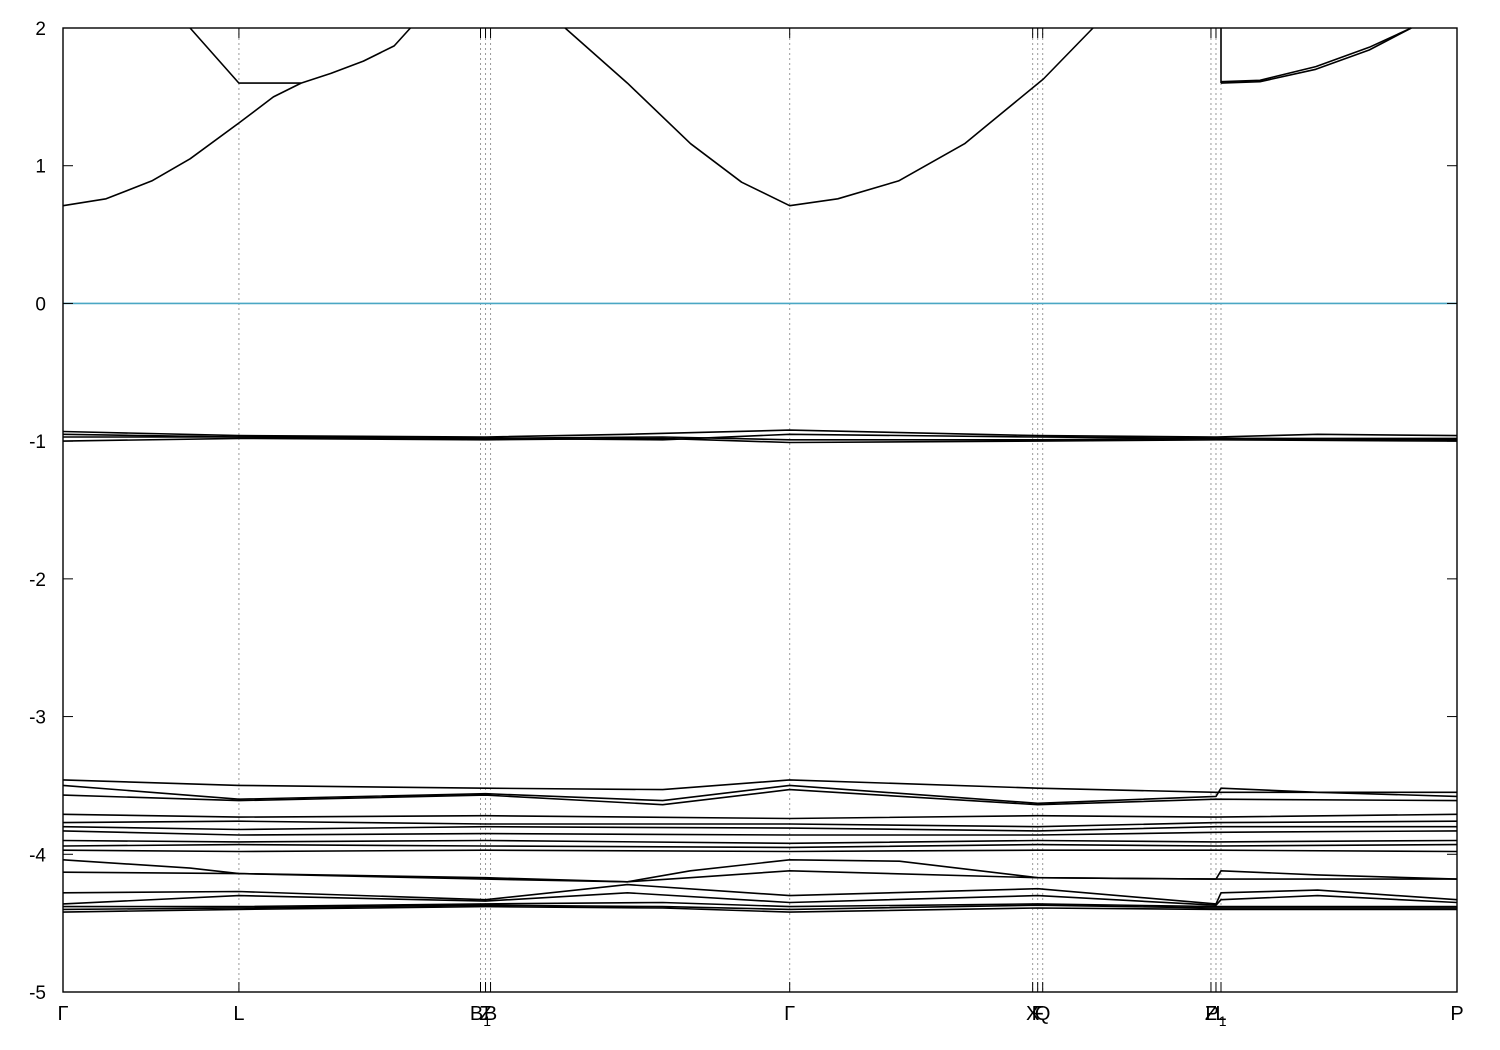 Image resolution: width=1500 pixels, height=1050 pixels. What do you see at coordinates (37, 718) in the screenshot?
I see `y-tick-label: -3` at bounding box center [37, 718].